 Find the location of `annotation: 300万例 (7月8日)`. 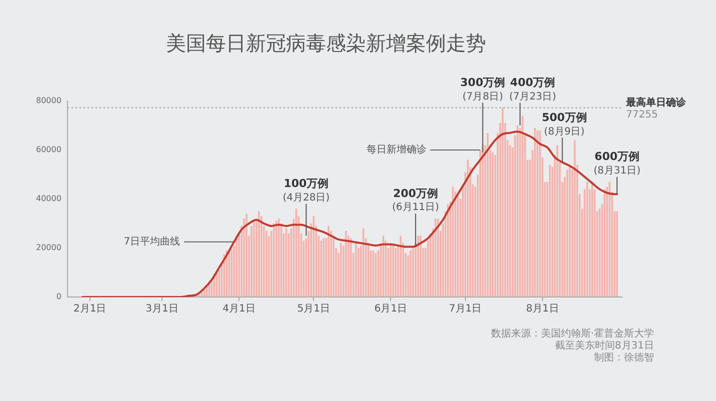

annotation: 300万例 (7月8日) is located at coordinates (483, 89).